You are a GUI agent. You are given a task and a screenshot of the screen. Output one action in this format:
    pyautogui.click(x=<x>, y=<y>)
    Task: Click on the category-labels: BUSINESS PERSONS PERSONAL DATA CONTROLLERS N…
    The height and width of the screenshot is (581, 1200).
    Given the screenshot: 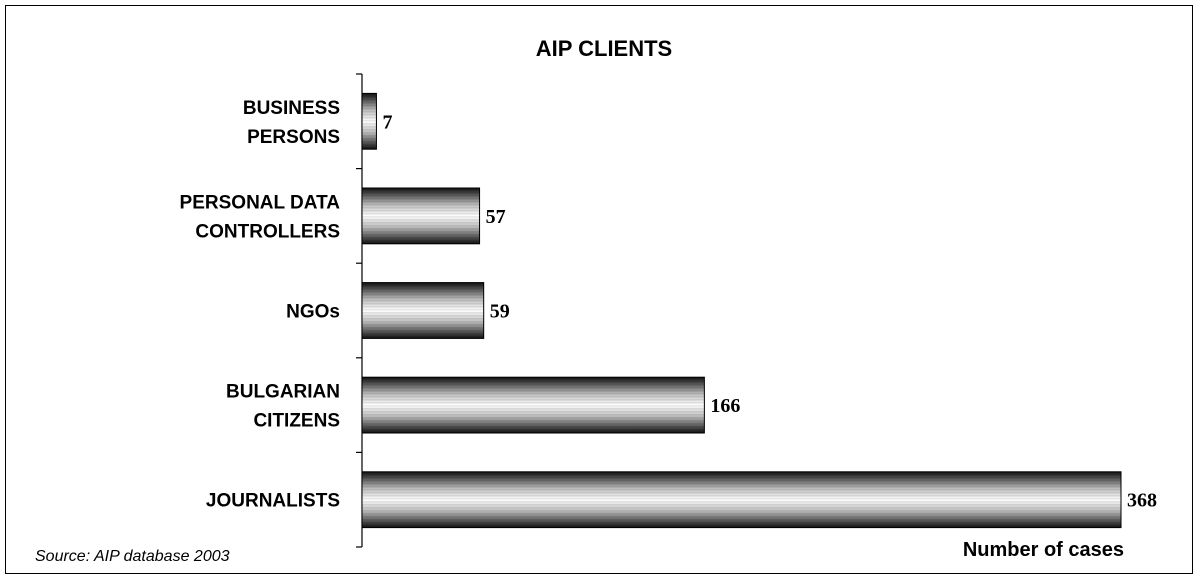 What is the action you would take?
    pyautogui.click(x=260, y=305)
    